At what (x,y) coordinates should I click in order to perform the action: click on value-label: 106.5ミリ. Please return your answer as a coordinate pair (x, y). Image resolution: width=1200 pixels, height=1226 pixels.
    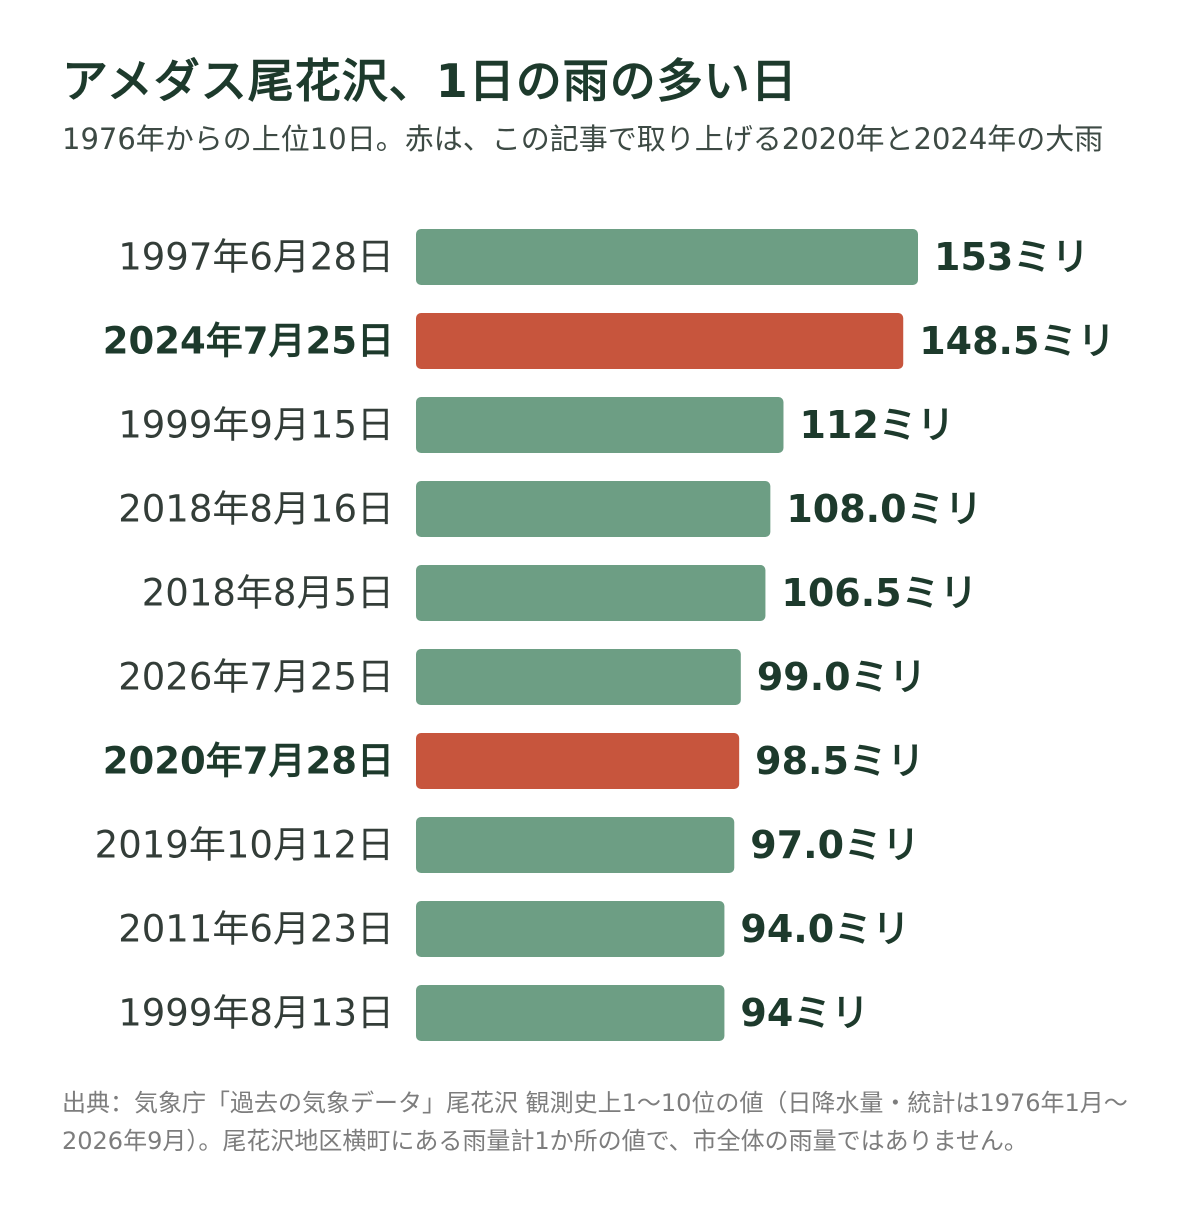
    Looking at the image, I should click on (879, 593).